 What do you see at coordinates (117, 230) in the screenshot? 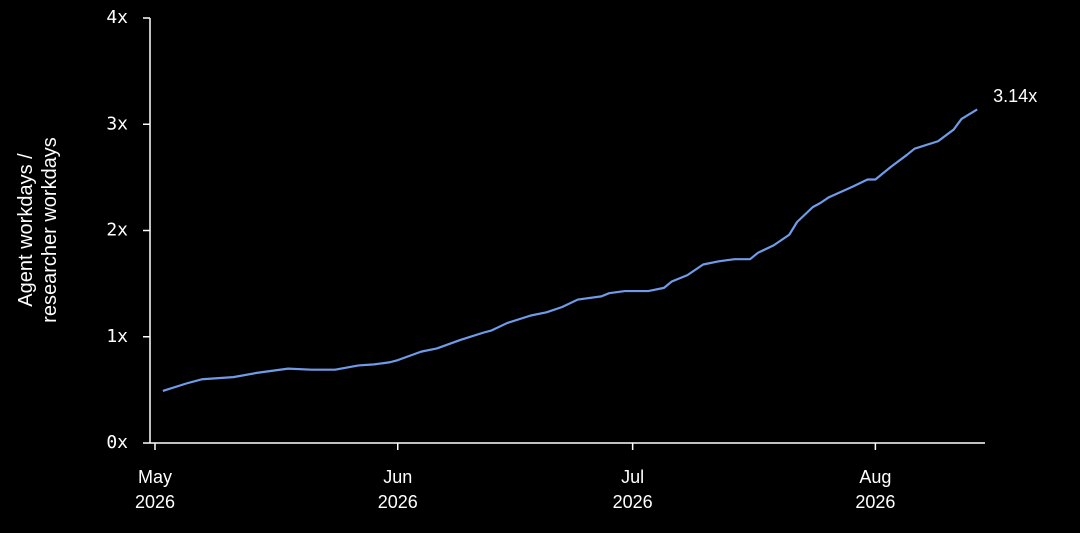
I see `y-tick-label: 2x` at bounding box center [117, 230].